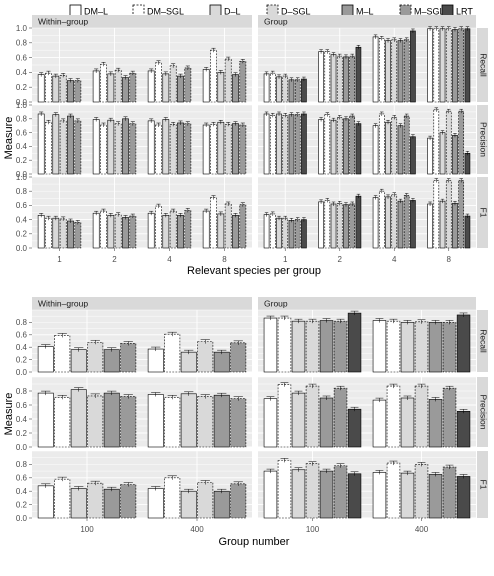 Image resolution: width=494 pixels, height=576 pixels. I want to click on x-tick-label-2: 2, so click(114, 259).